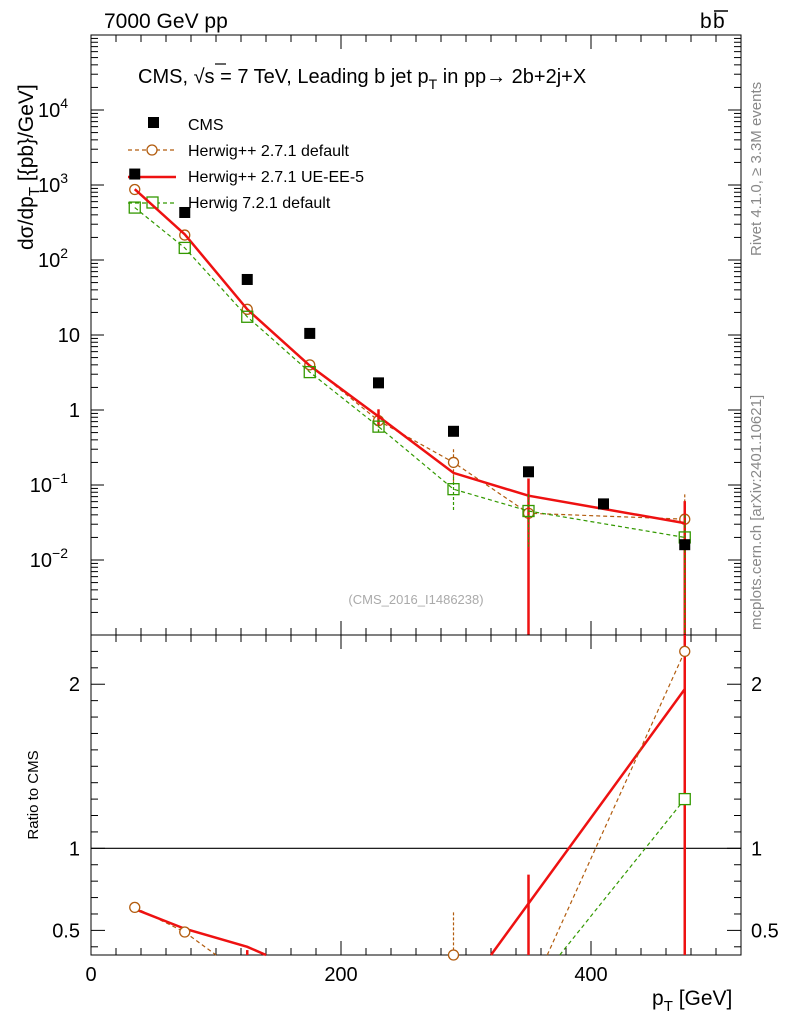  I want to click on title-rest: in pp→ 2b+2j+X, so click(511, 77).